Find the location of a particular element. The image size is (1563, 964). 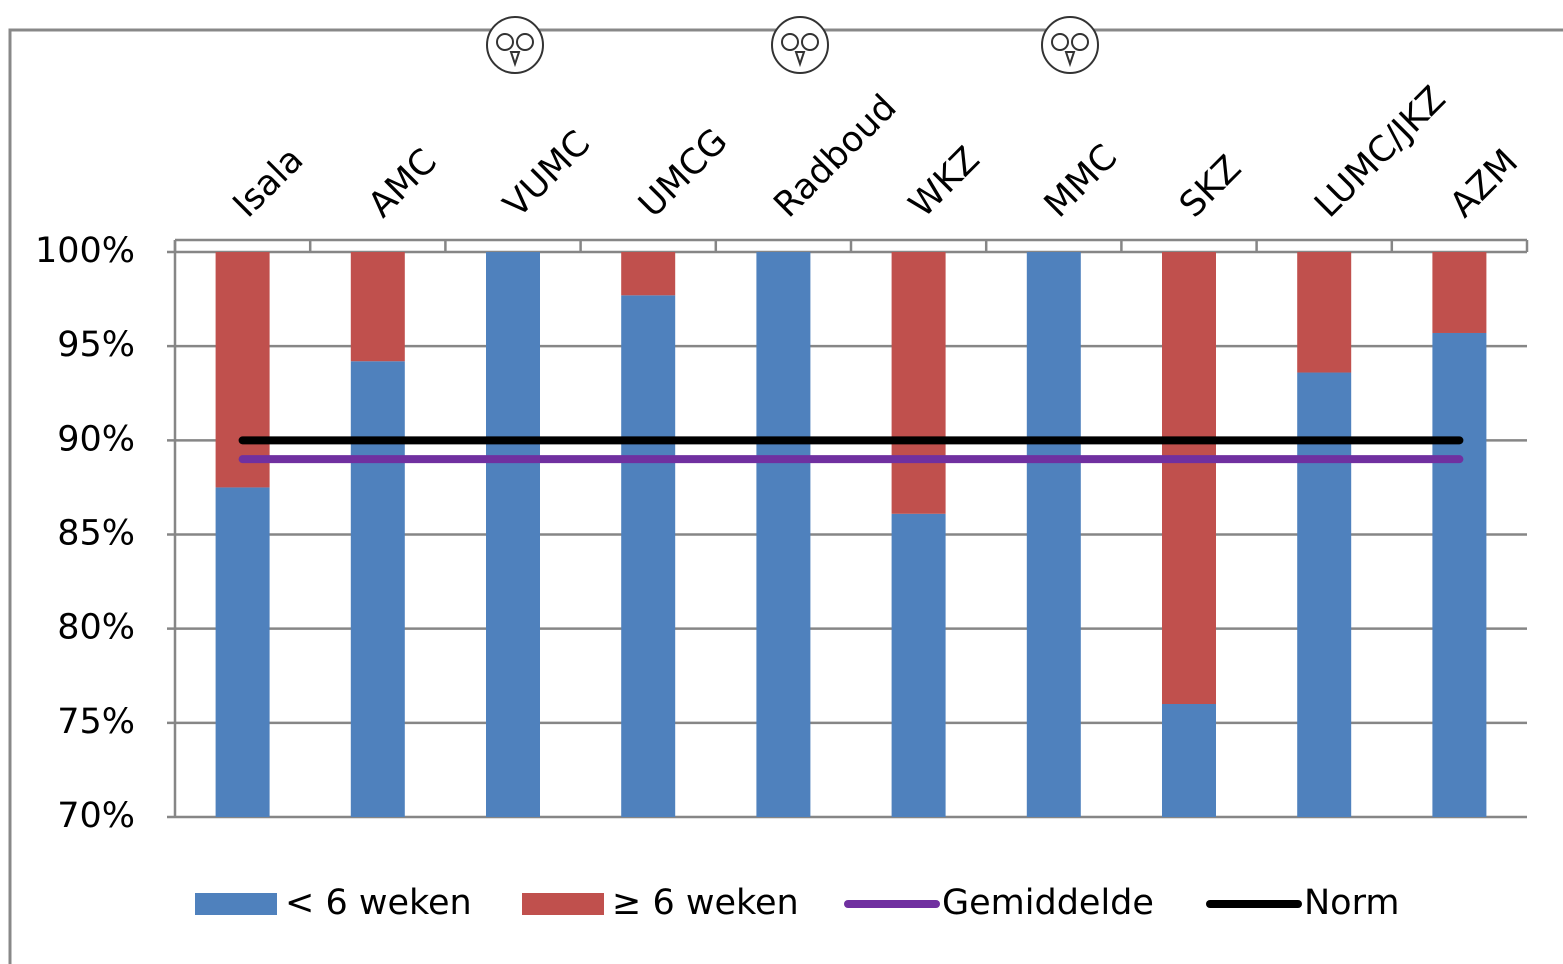

x-tick-label: AZM is located at coordinates (1485, 184).